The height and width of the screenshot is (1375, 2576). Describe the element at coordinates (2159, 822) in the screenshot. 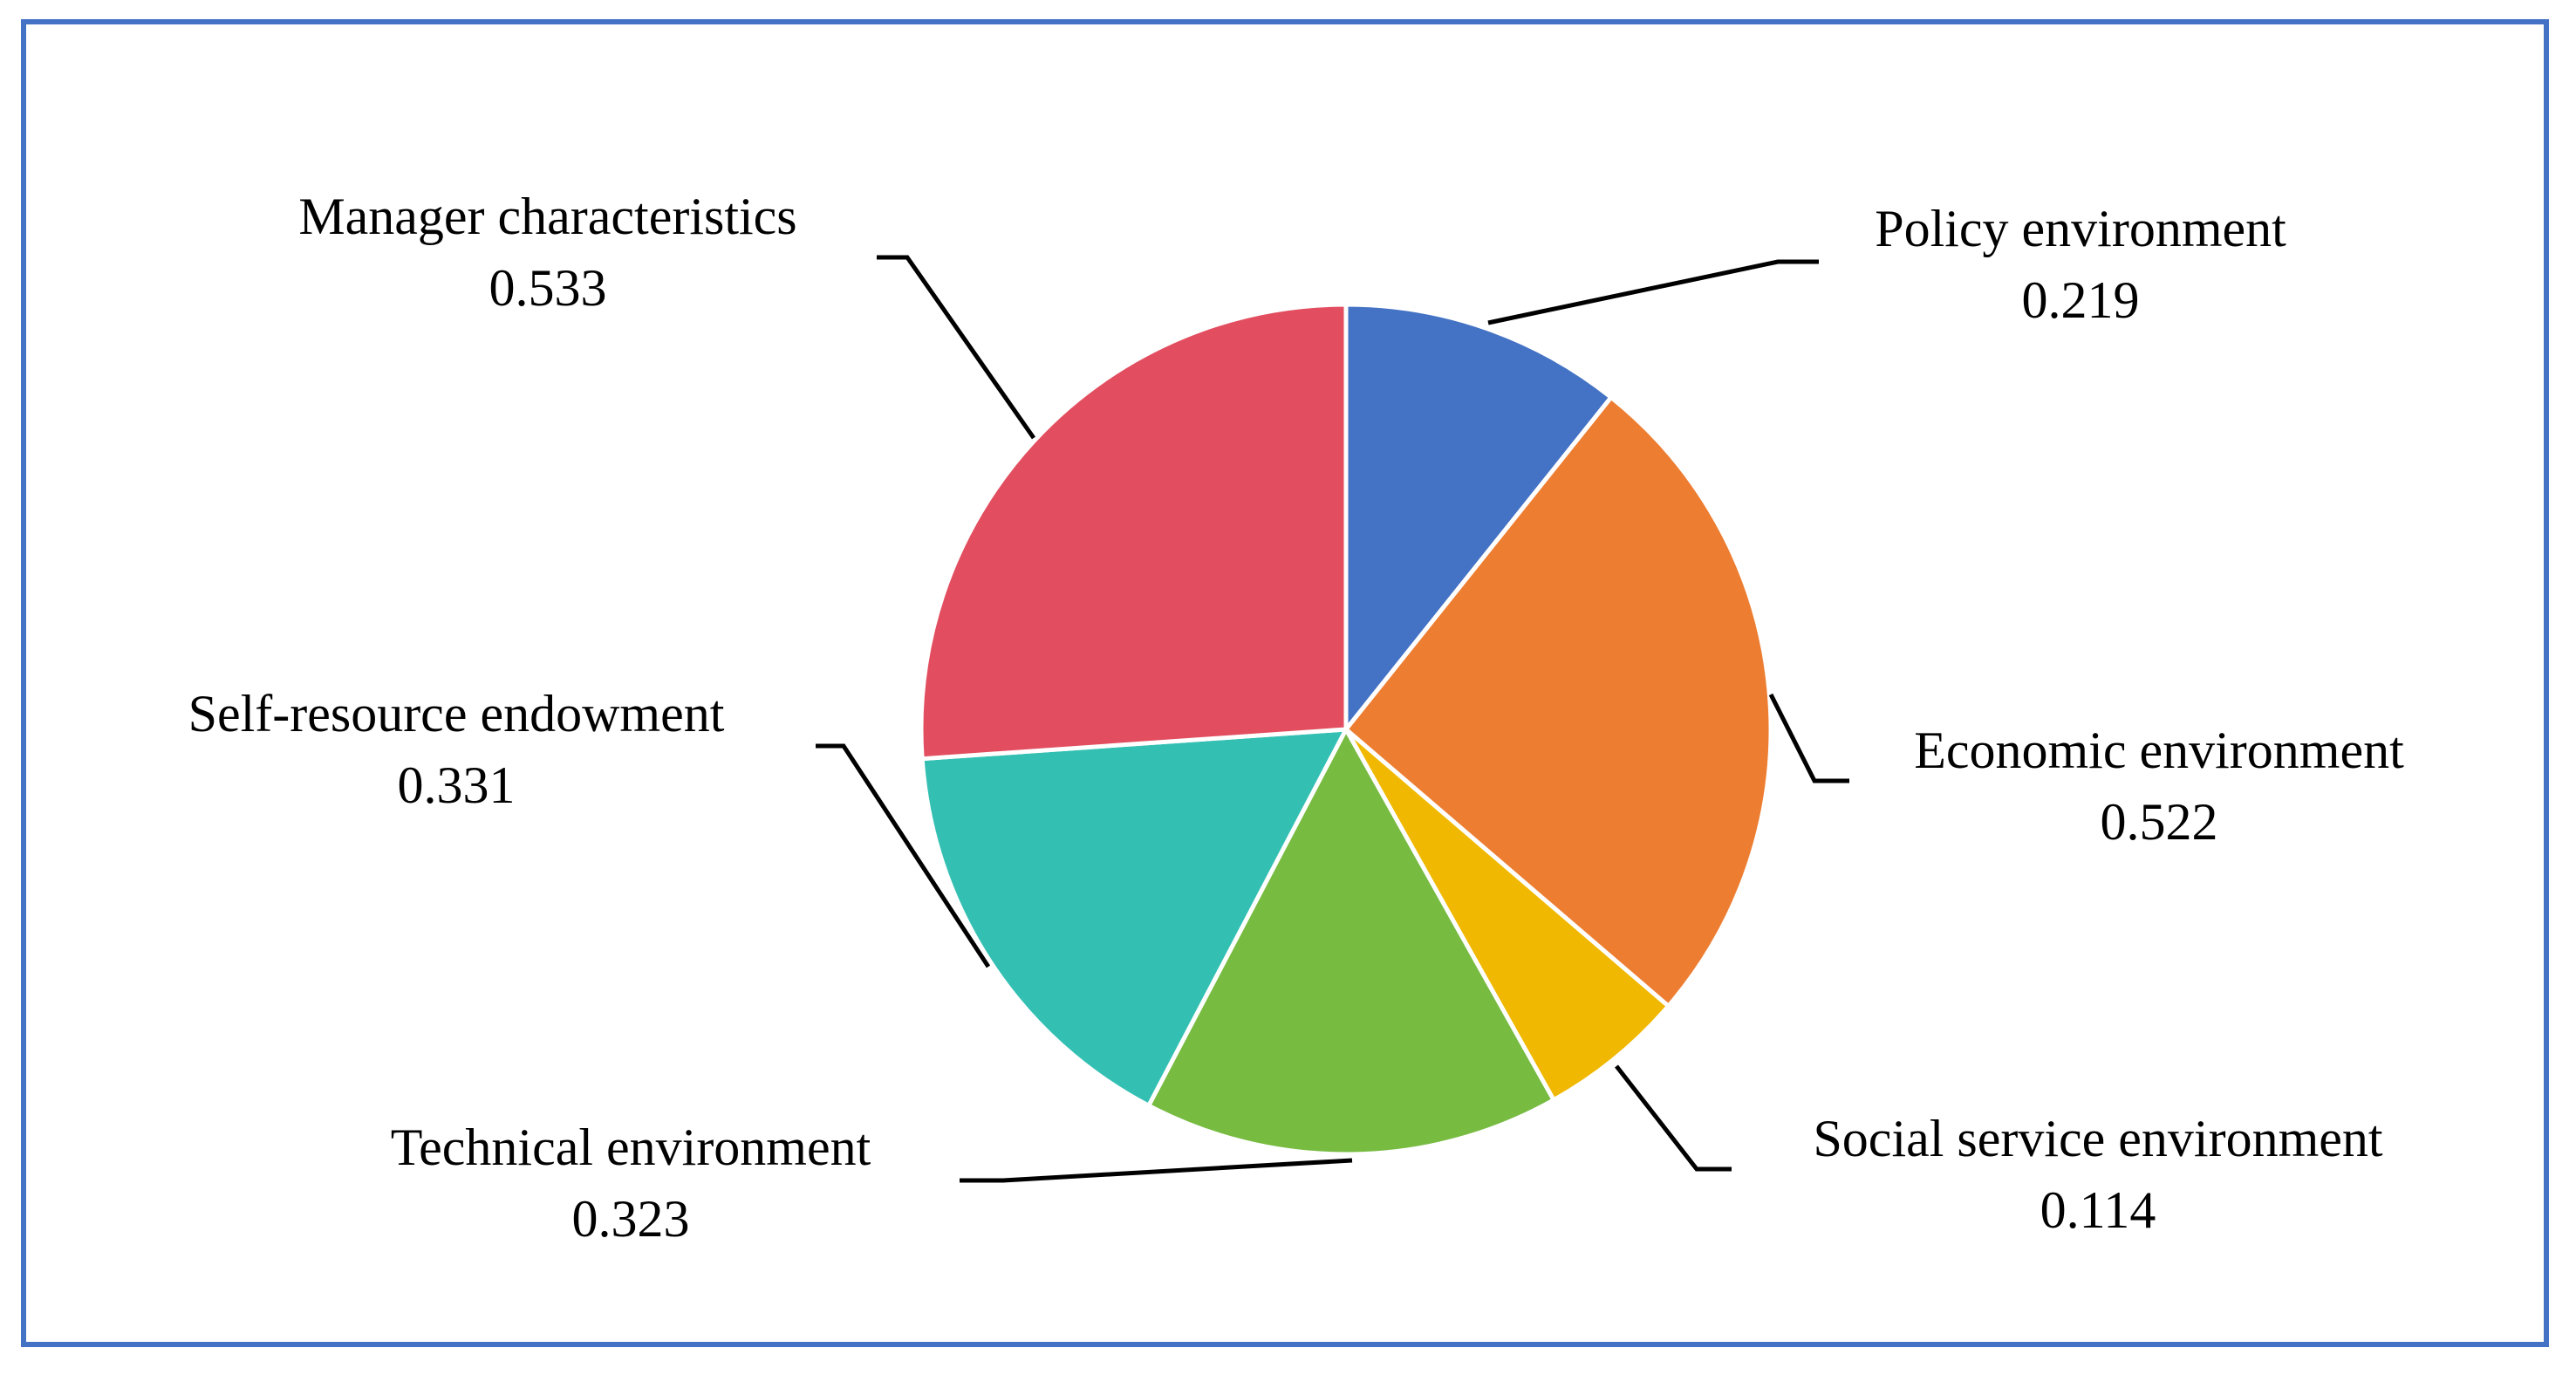

I see `value-economic-environment: 0.522` at that location.